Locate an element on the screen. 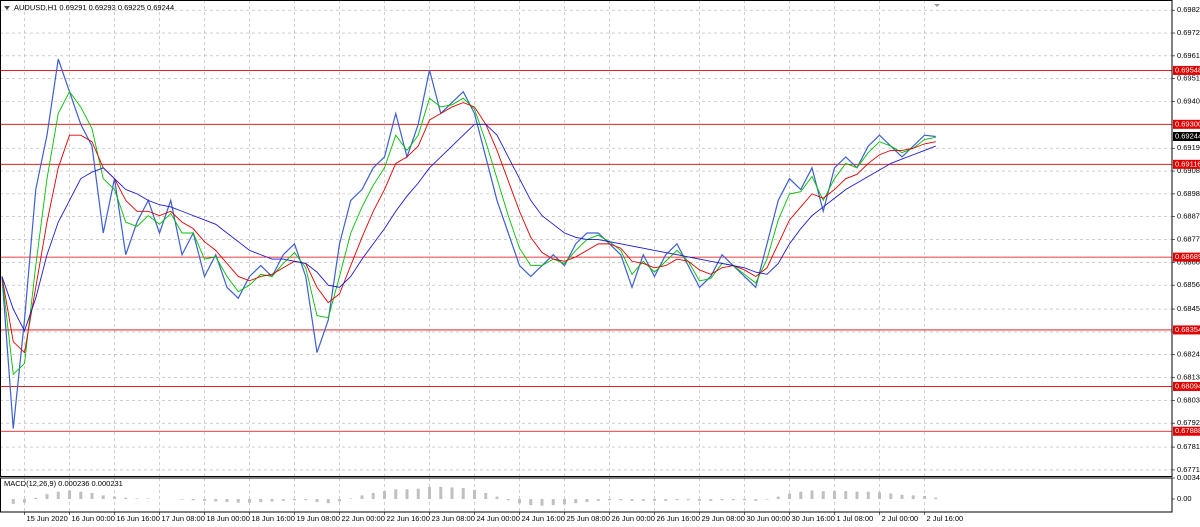 The image size is (1200, 527). level-label: 0.68094 is located at coordinates (1187, 385).